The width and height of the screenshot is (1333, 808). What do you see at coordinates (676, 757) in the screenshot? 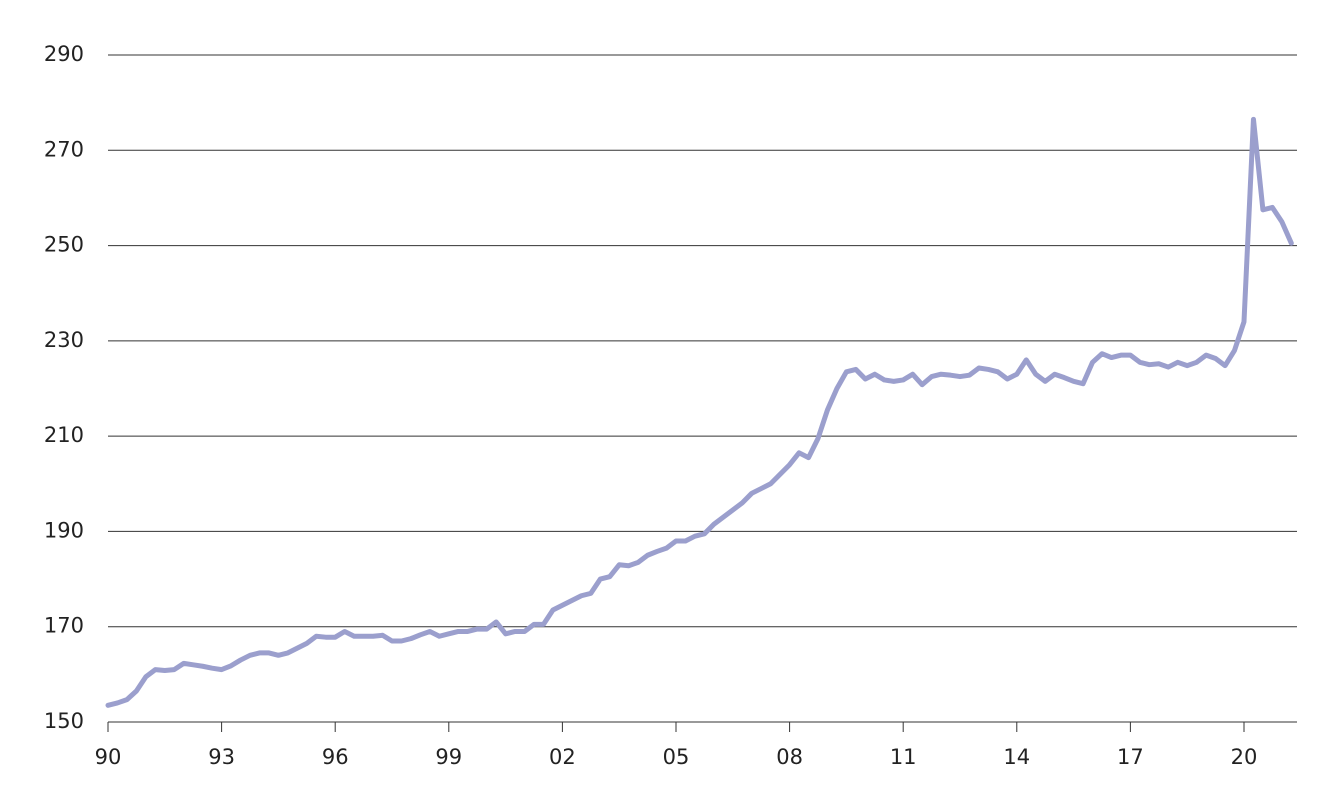
I see `x-tick-label: 05` at bounding box center [676, 757].